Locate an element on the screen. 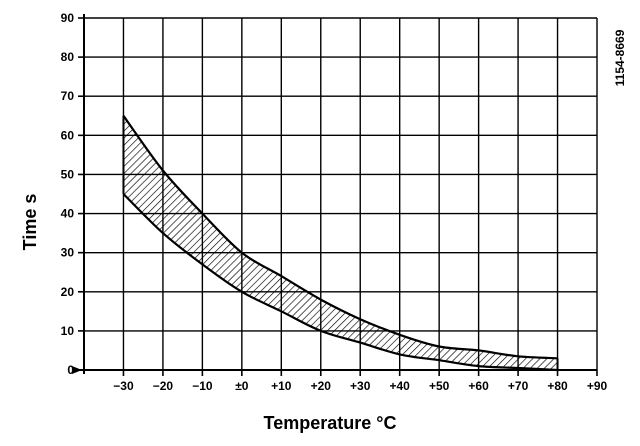  x-tick-label: +70 is located at coordinates (518, 386).